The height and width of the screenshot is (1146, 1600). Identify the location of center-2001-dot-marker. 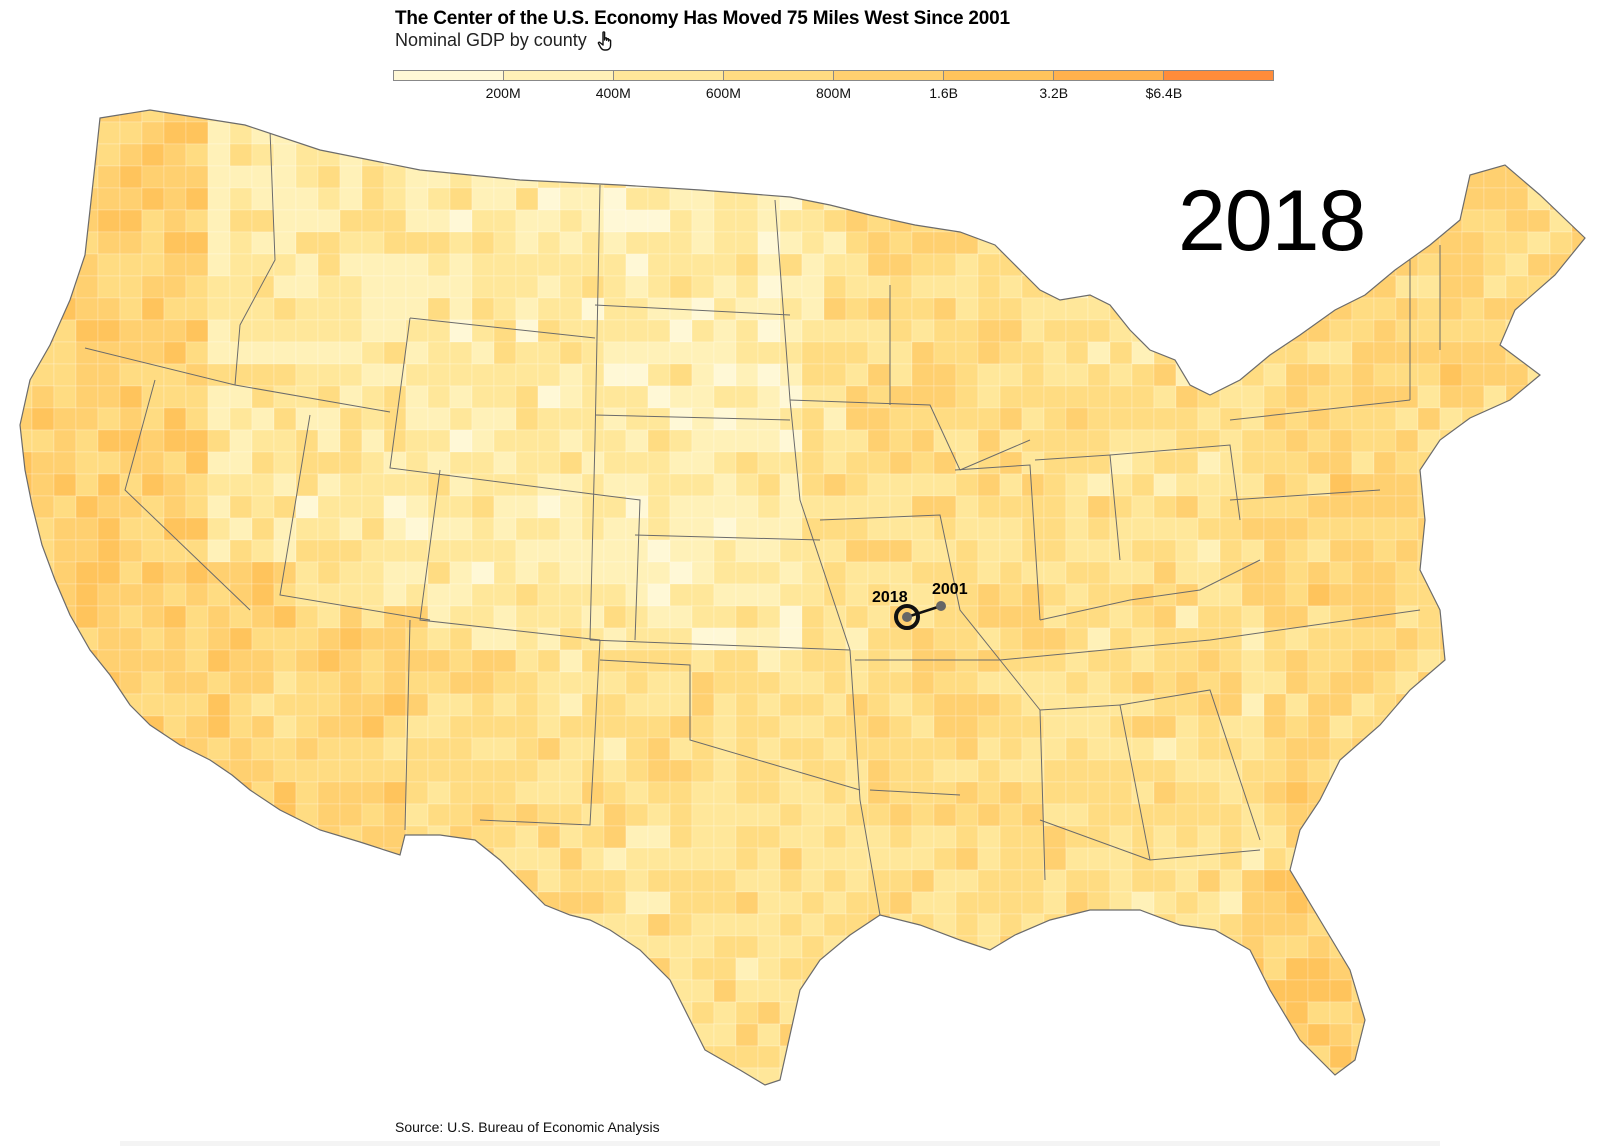
(941, 606).